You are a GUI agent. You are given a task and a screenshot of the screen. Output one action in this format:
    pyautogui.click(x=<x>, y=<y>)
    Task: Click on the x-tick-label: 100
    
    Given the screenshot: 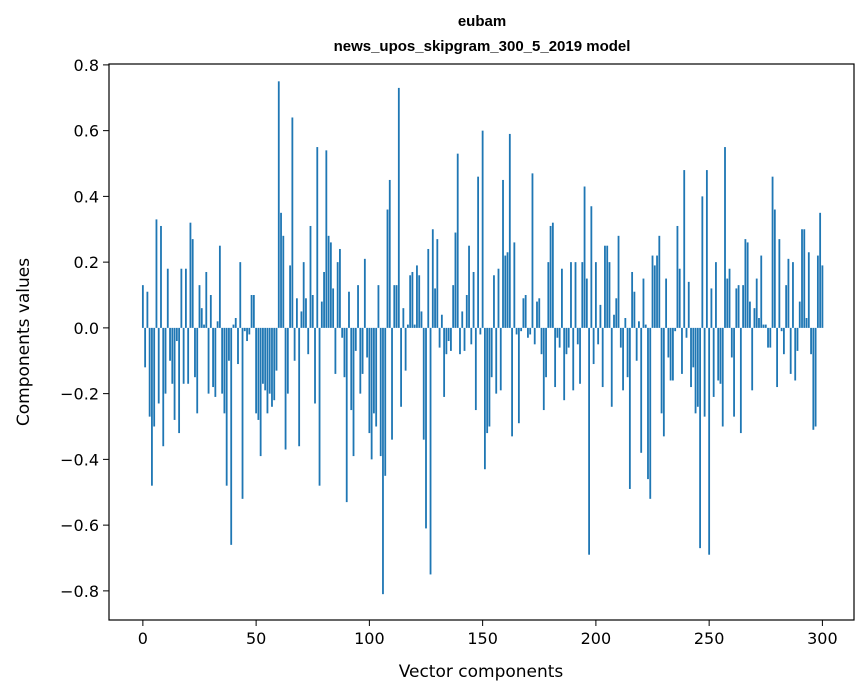 What is the action you would take?
    pyautogui.click(x=369, y=638)
    